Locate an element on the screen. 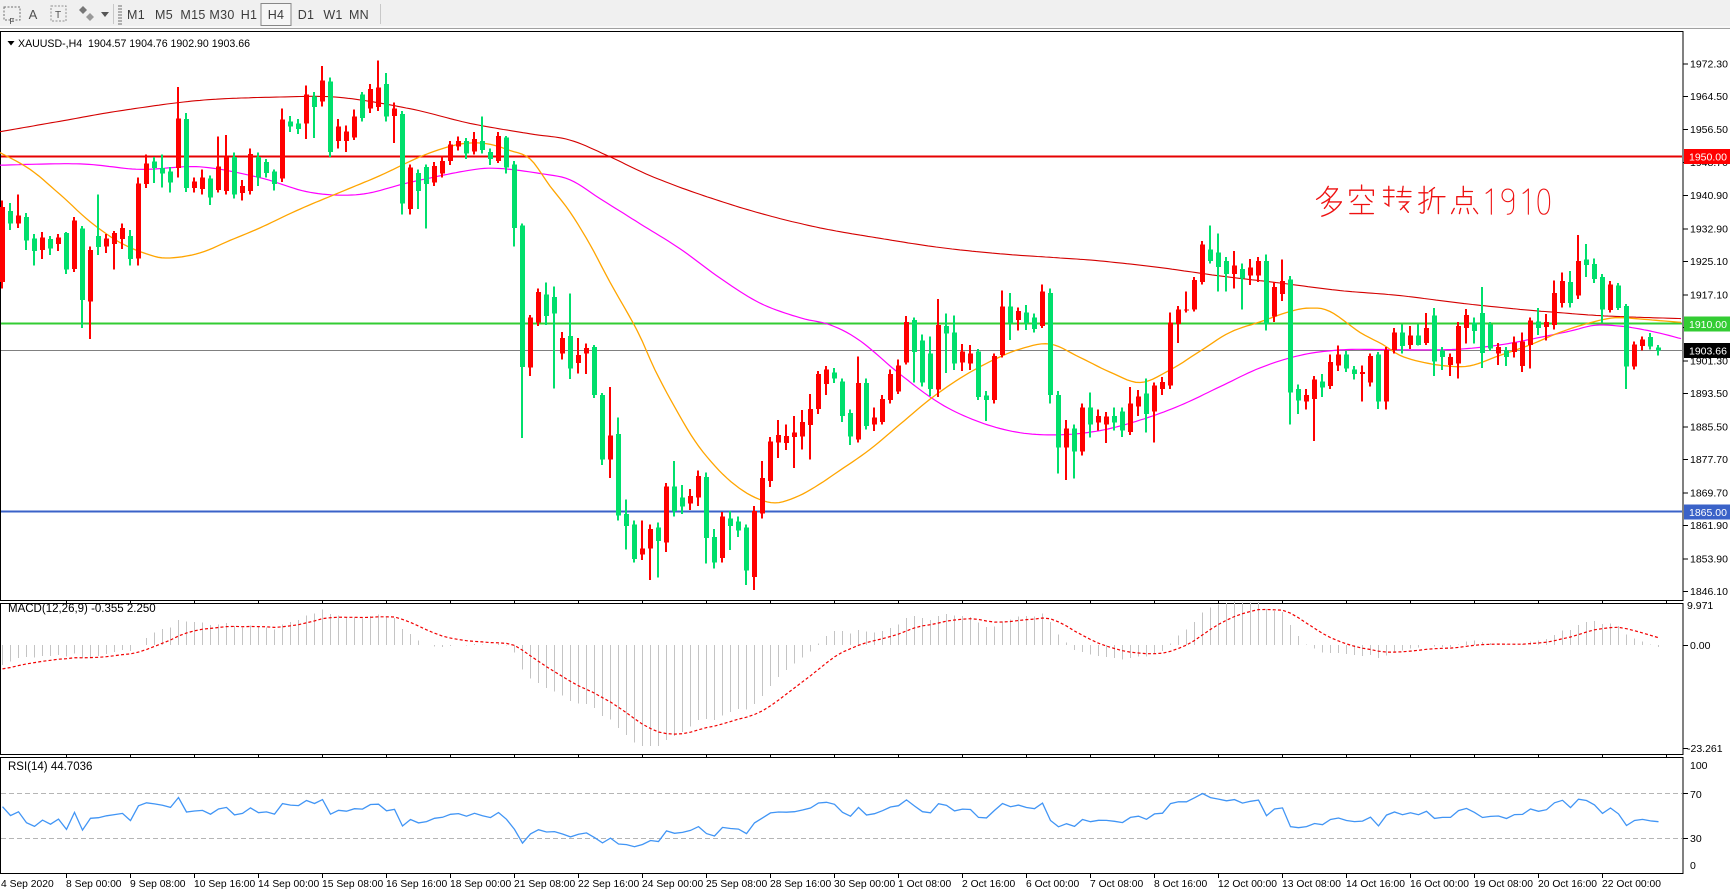 This screenshot has width=1730, height=896. svg-text: 4 Sep 2020 is located at coordinates (27, 884).